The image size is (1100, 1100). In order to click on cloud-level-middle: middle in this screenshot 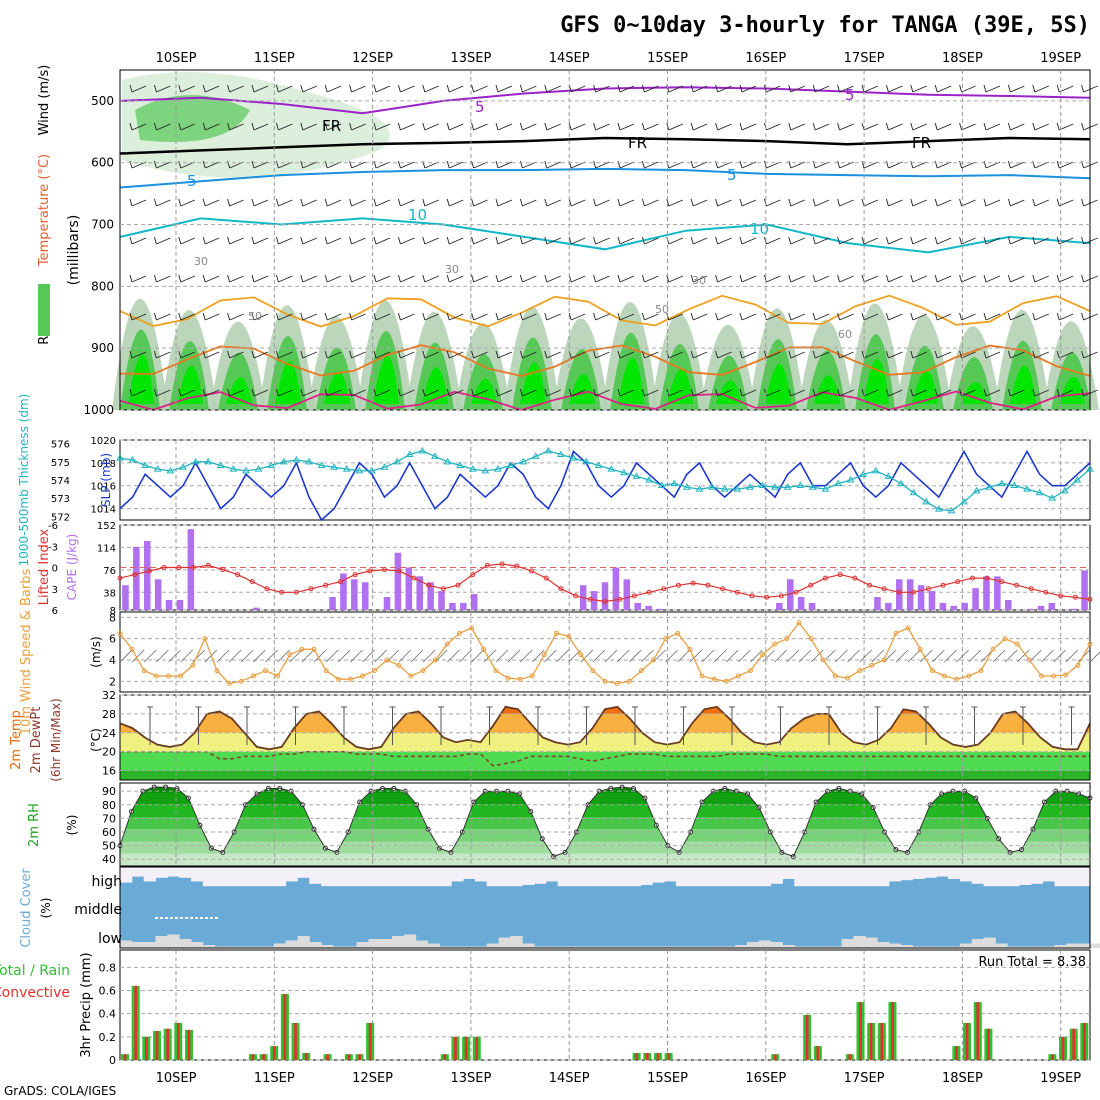, I will do `click(98, 910)`.